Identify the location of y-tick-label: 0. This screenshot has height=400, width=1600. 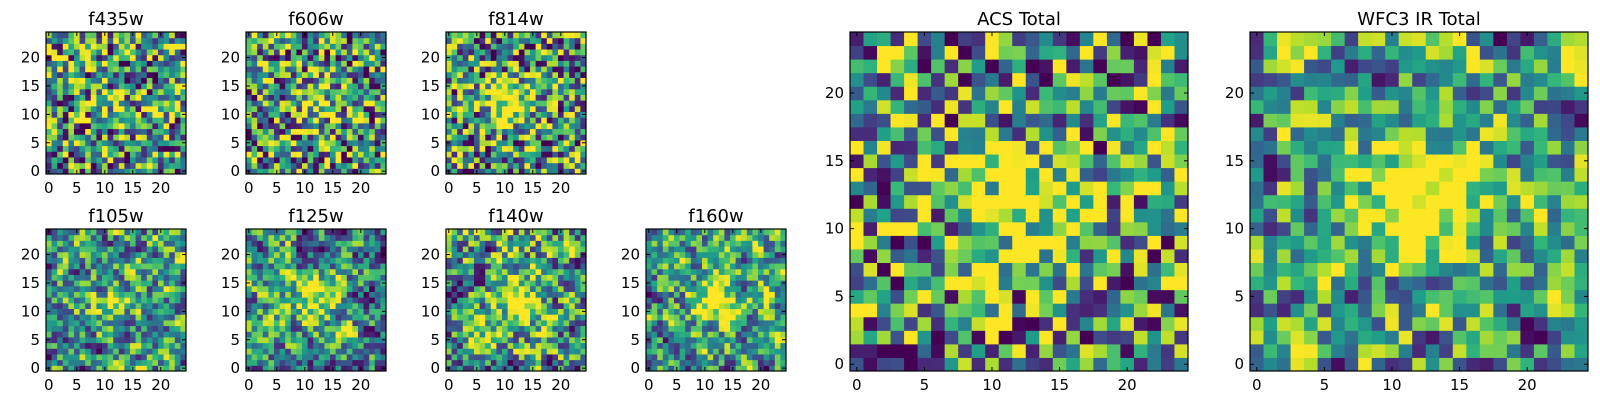
(435, 171).